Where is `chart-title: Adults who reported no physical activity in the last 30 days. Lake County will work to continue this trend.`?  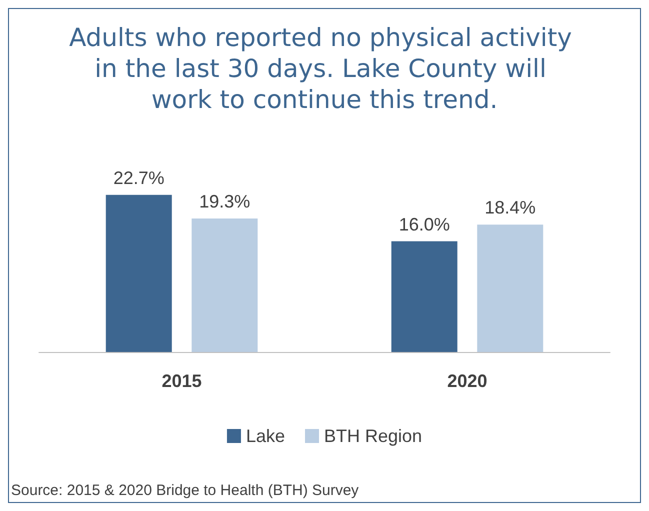
chart-title: Adults who reported no physical activity in the last 30 days. Lake County will work to continue this trend. is located at coordinates (324, 68).